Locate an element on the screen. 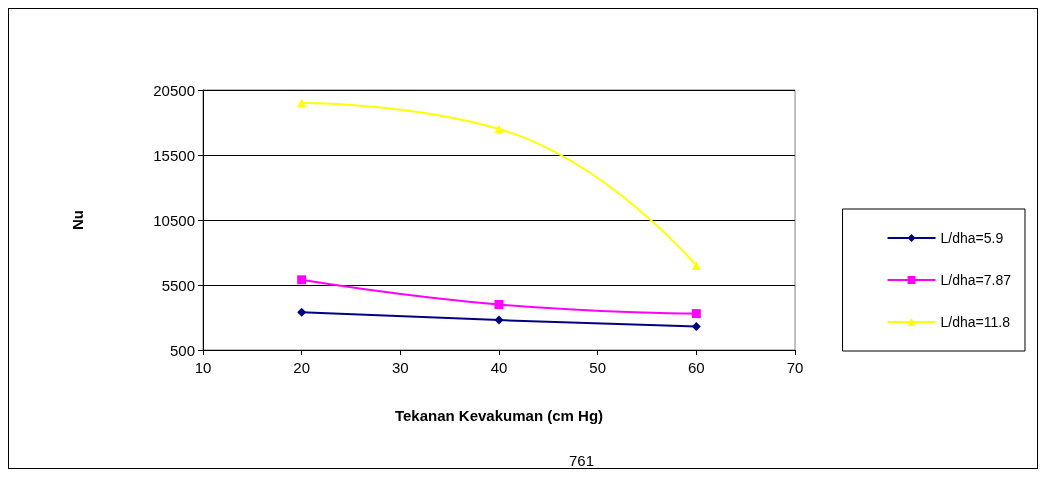 The width and height of the screenshot is (1046, 477). x-tick-label: 70 is located at coordinates (795, 367).